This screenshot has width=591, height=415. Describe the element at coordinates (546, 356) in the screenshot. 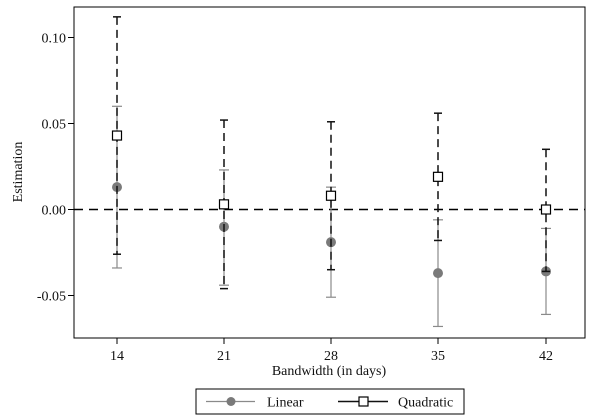

I see `x-tick-label: 42` at that location.